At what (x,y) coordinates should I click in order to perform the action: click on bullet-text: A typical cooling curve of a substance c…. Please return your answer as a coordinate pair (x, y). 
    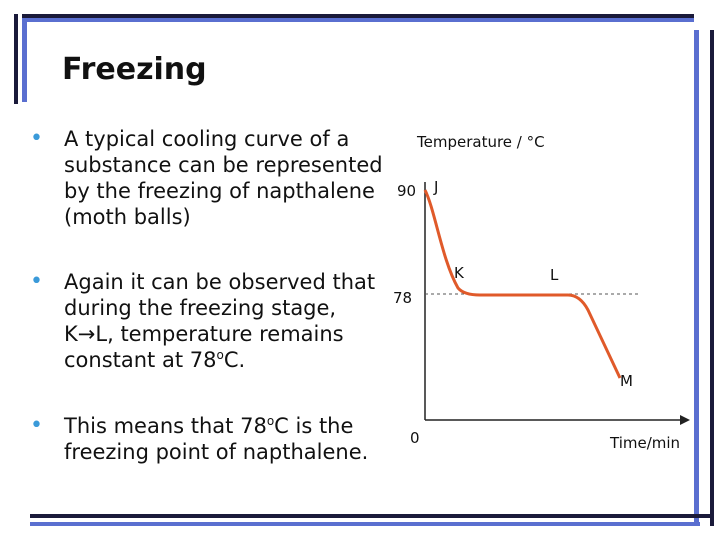
    Looking at the image, I should click on (223, 178).